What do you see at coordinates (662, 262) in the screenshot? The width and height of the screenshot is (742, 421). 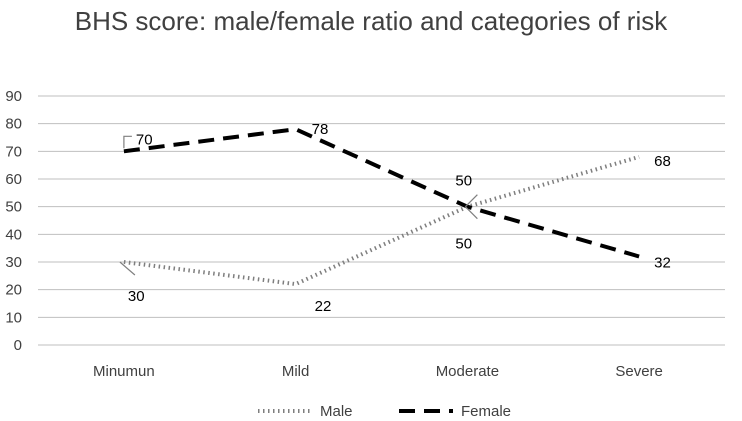 I see `data-label-female: 32` at bounding box center [662, 262].